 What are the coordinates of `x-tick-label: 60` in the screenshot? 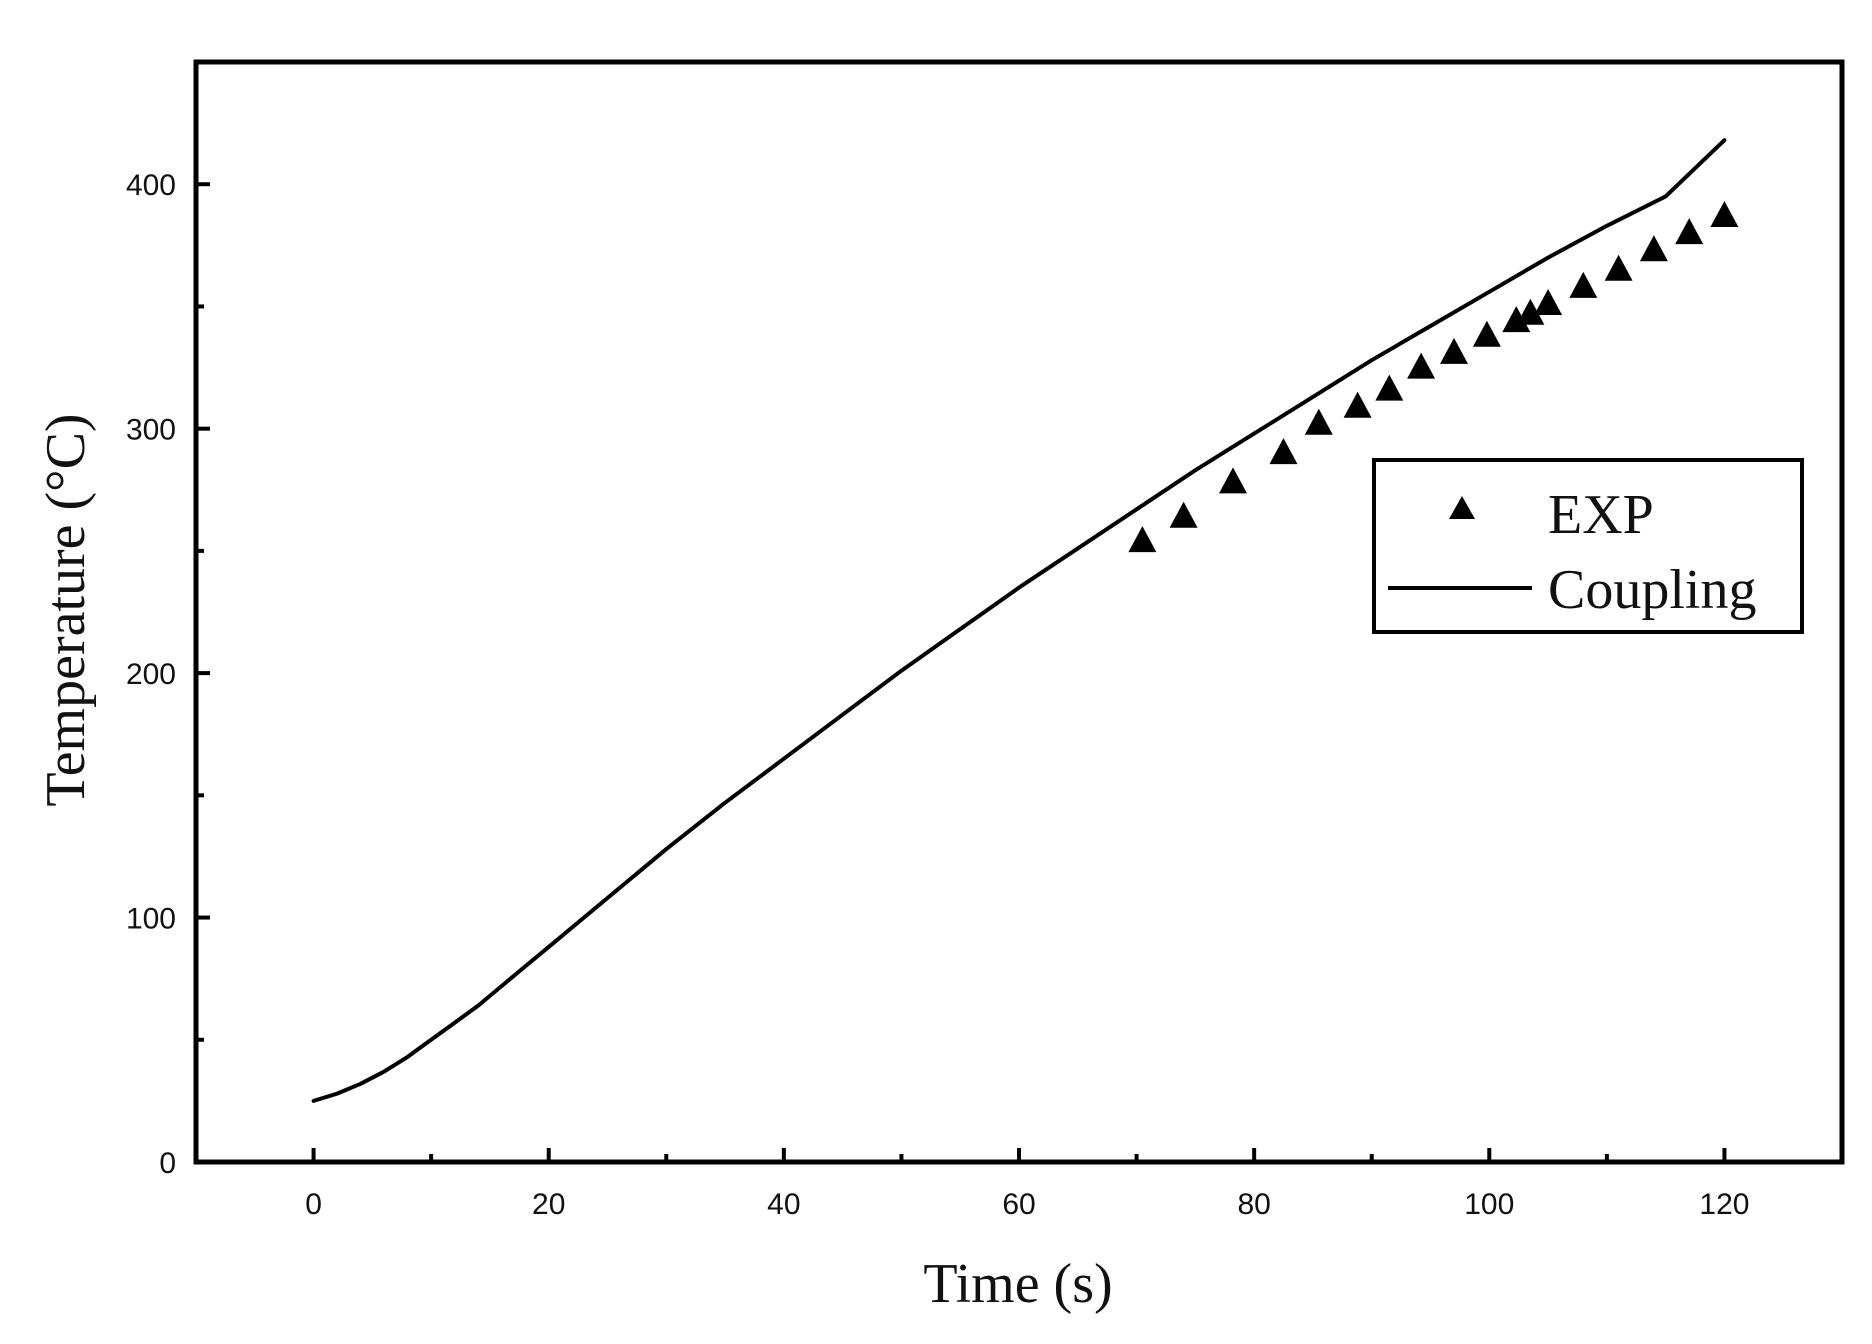 It's located at (1018, 1204).